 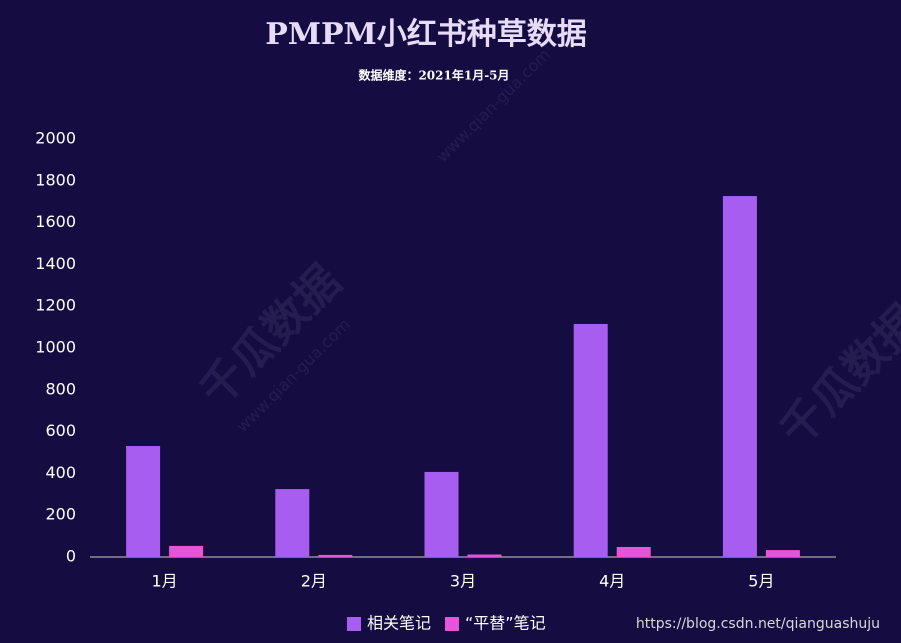 What do you see at coordinates (55, 221) in the screenshot?
I see `y-tick-label: 1600` at bounding box center [55, 221].